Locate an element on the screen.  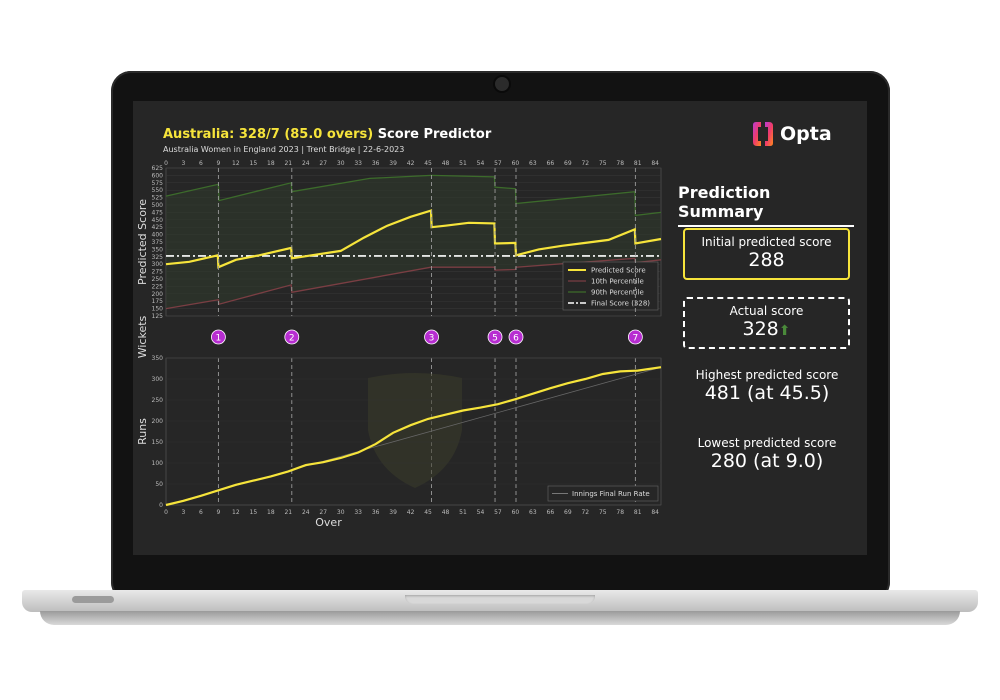
laptop-notch is located at coordinates (500, 599).